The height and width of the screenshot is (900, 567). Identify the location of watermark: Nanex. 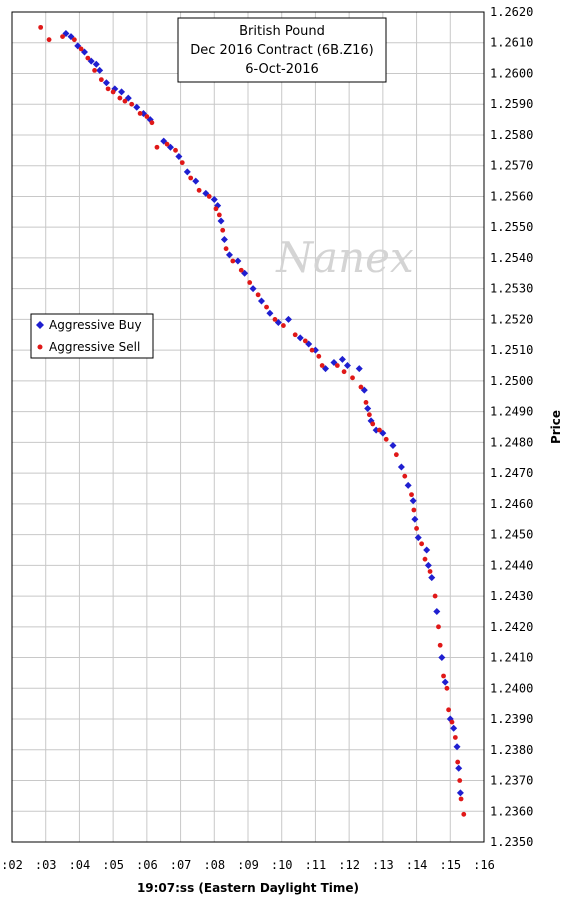
(344, 257).